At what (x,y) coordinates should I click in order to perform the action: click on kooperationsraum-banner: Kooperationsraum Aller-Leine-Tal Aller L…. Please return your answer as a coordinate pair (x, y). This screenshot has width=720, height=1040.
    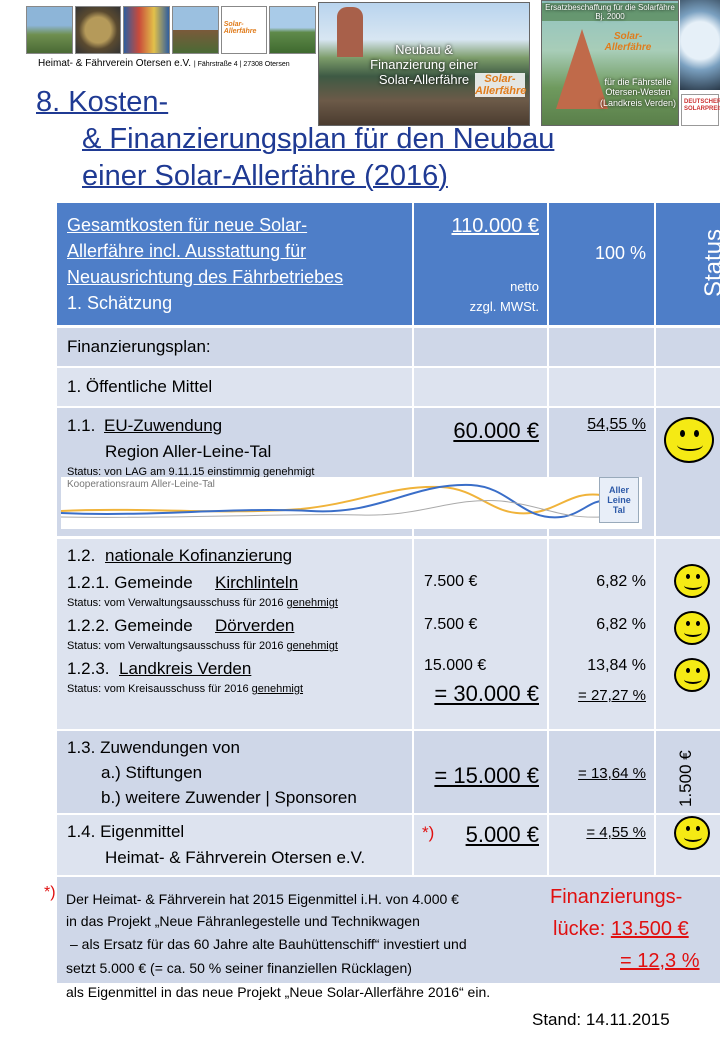
    Looking at the image, I should click on (351, 503).